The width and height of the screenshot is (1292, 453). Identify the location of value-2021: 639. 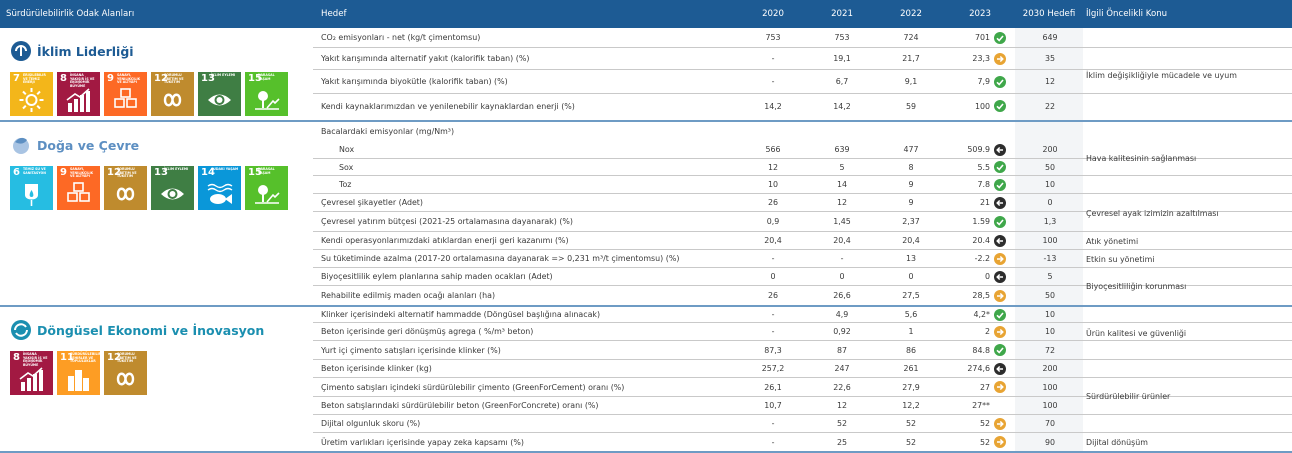
(842, 149).